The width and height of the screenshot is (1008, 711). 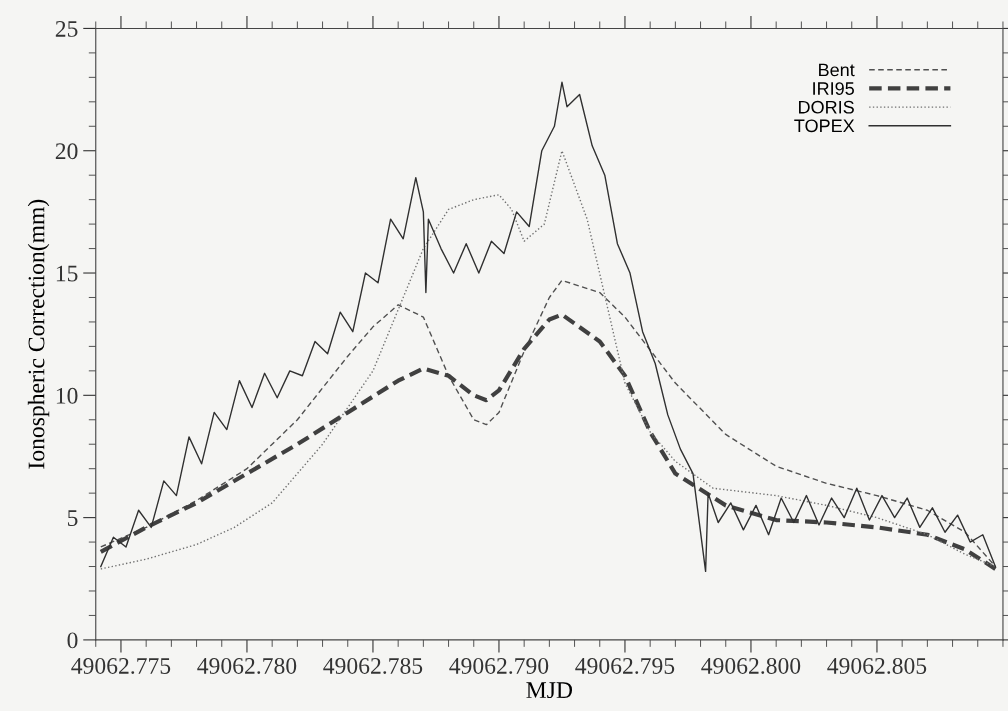 I want to click on x-tick-label: 49062.795, so click(x=625, y=665).